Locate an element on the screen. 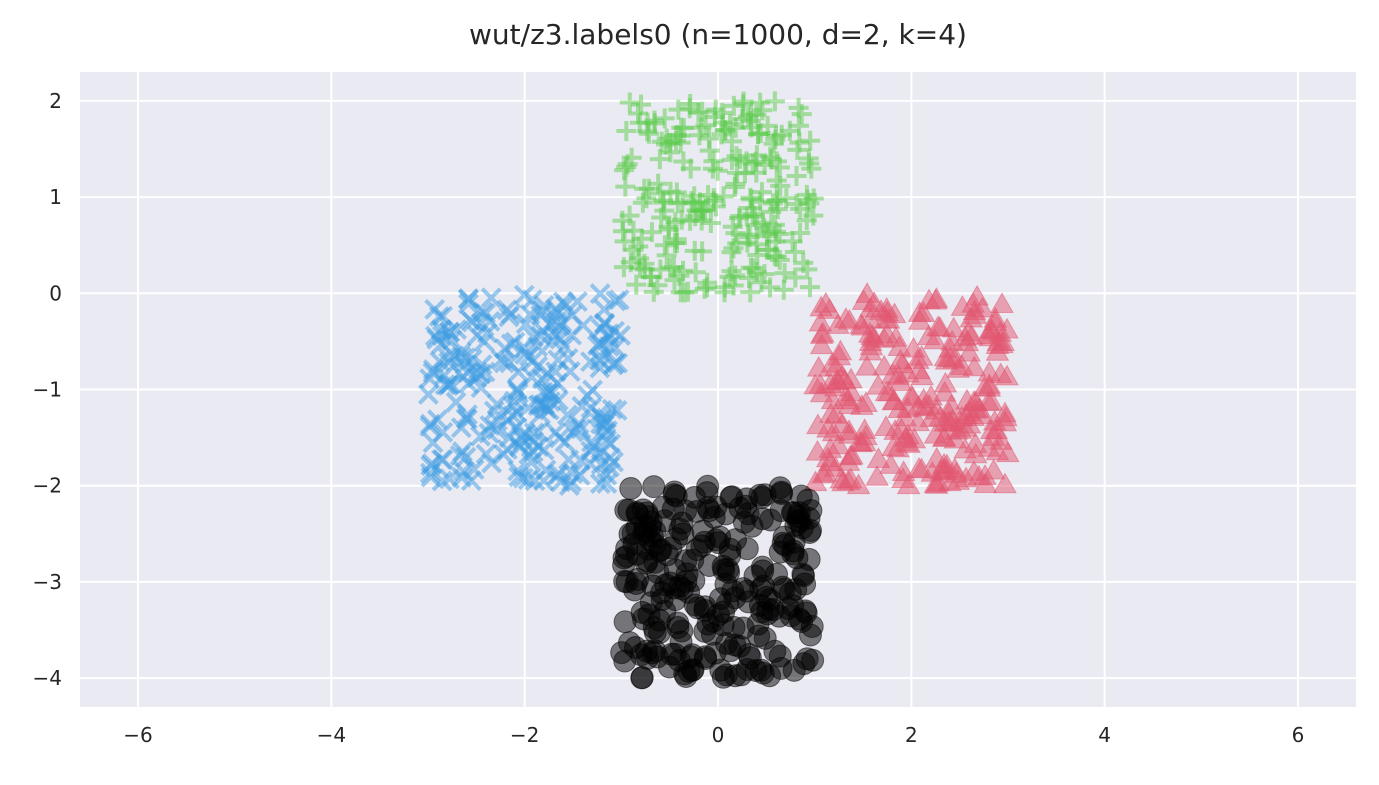 This screenshot has height=785, width=1379. y-tick-label: −2 is located at coordinates (47, 486).